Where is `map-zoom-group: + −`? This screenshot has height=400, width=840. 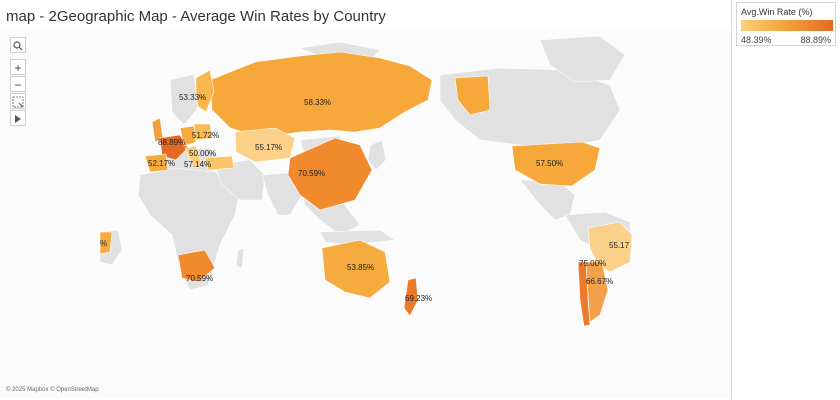
map-zoom-group: + − is located at coordinates (18, 94).